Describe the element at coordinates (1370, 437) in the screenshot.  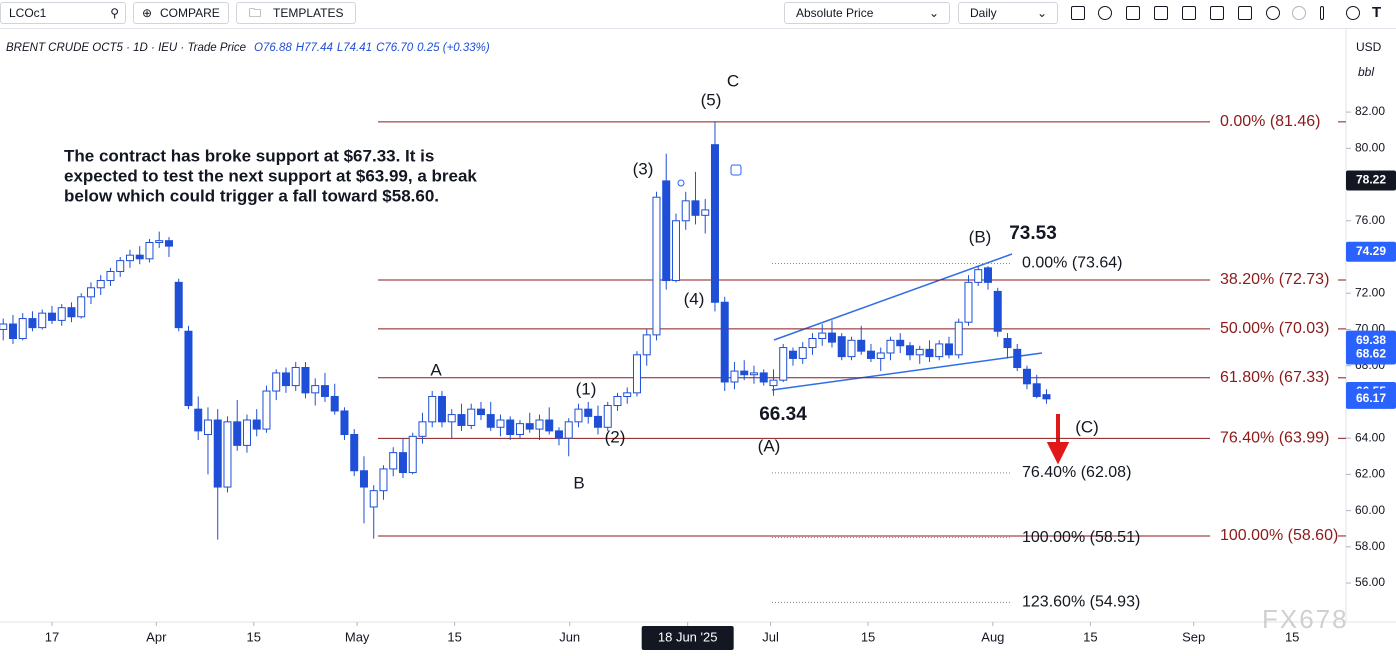
I see `y-tick-label: 64.00` at that location.